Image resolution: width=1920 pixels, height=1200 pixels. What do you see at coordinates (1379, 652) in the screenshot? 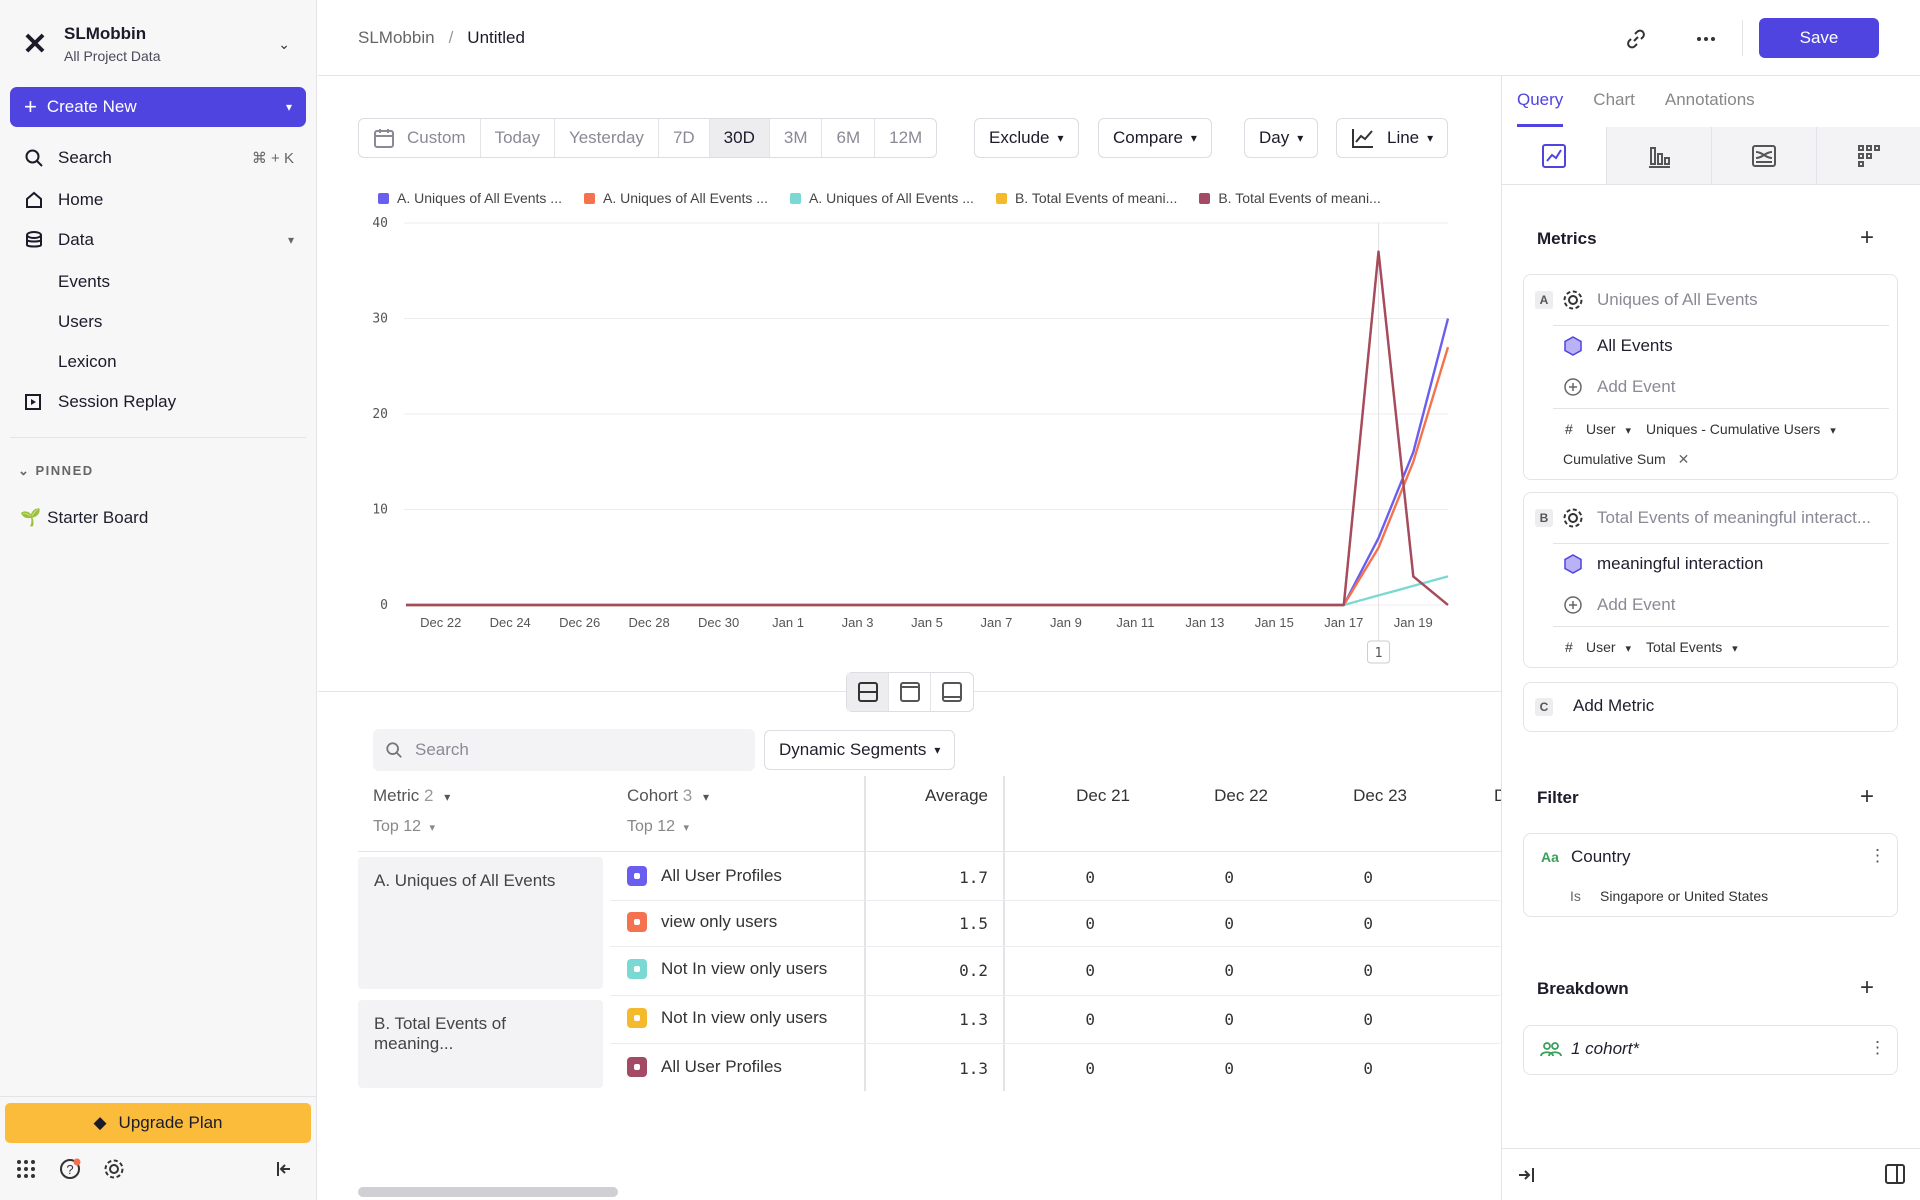
I see `annotation-marker` at bounding box center [1379, 652].